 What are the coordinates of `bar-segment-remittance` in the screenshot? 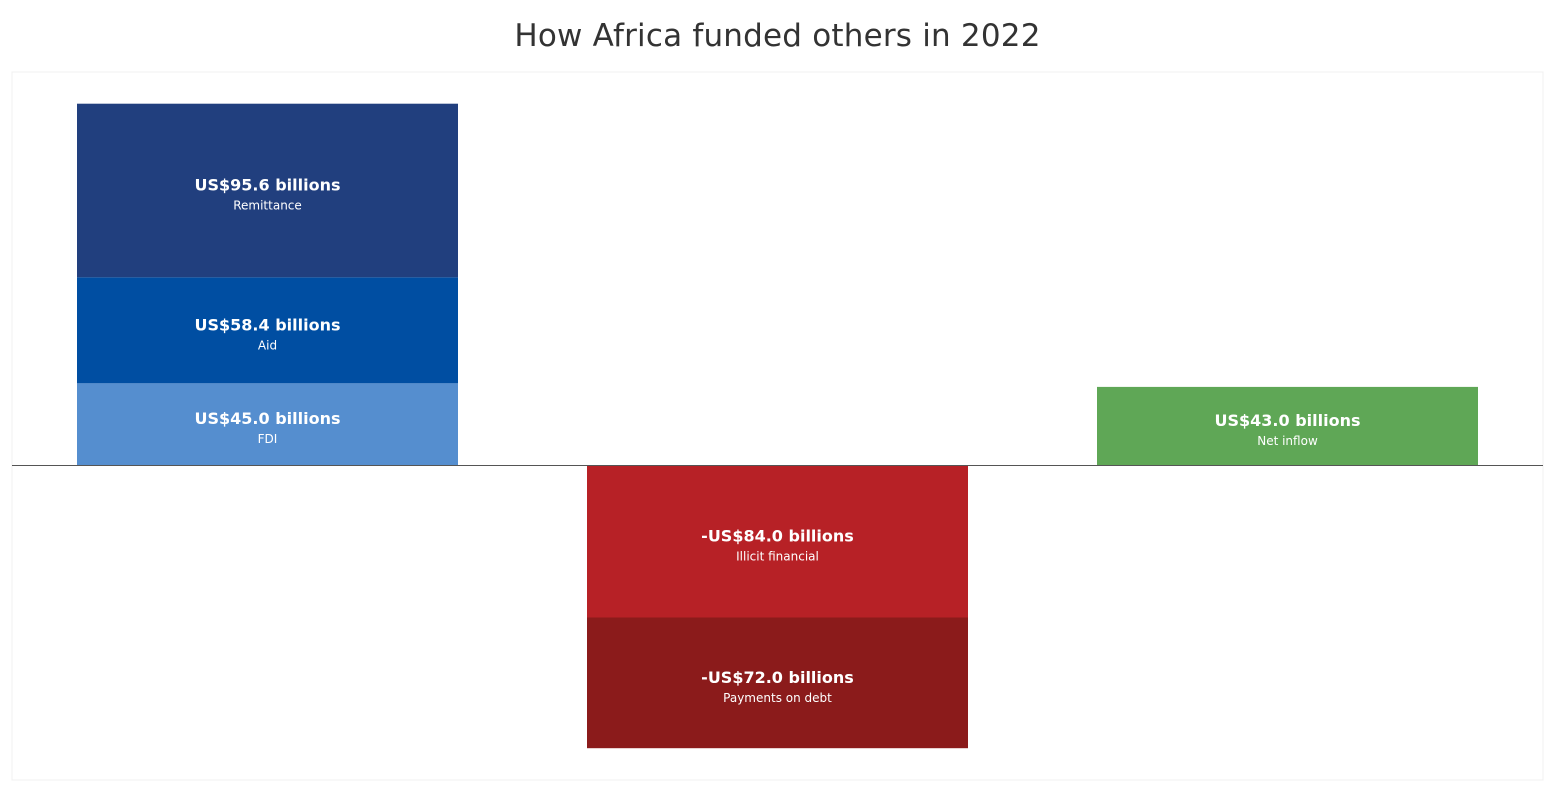 It's located at (267, 190).